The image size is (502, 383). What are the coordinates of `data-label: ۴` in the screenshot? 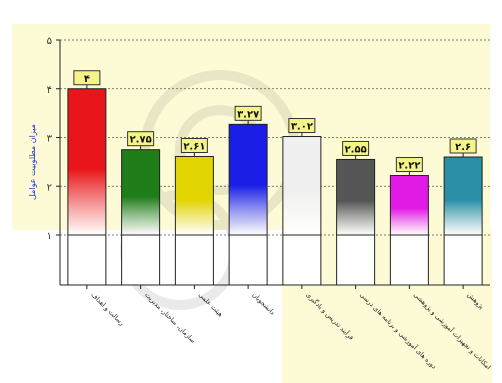 It's located at (87, 79).